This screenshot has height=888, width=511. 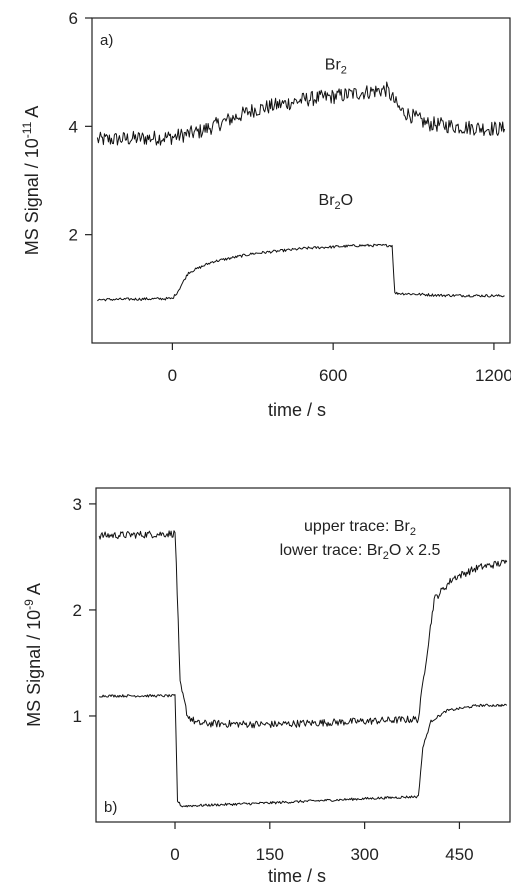 What do you see at coordinates (33, 655) in the screenshot?
I see `y-axis-label: MS Signal / 10-9 A` at bounding box center [33, 655].